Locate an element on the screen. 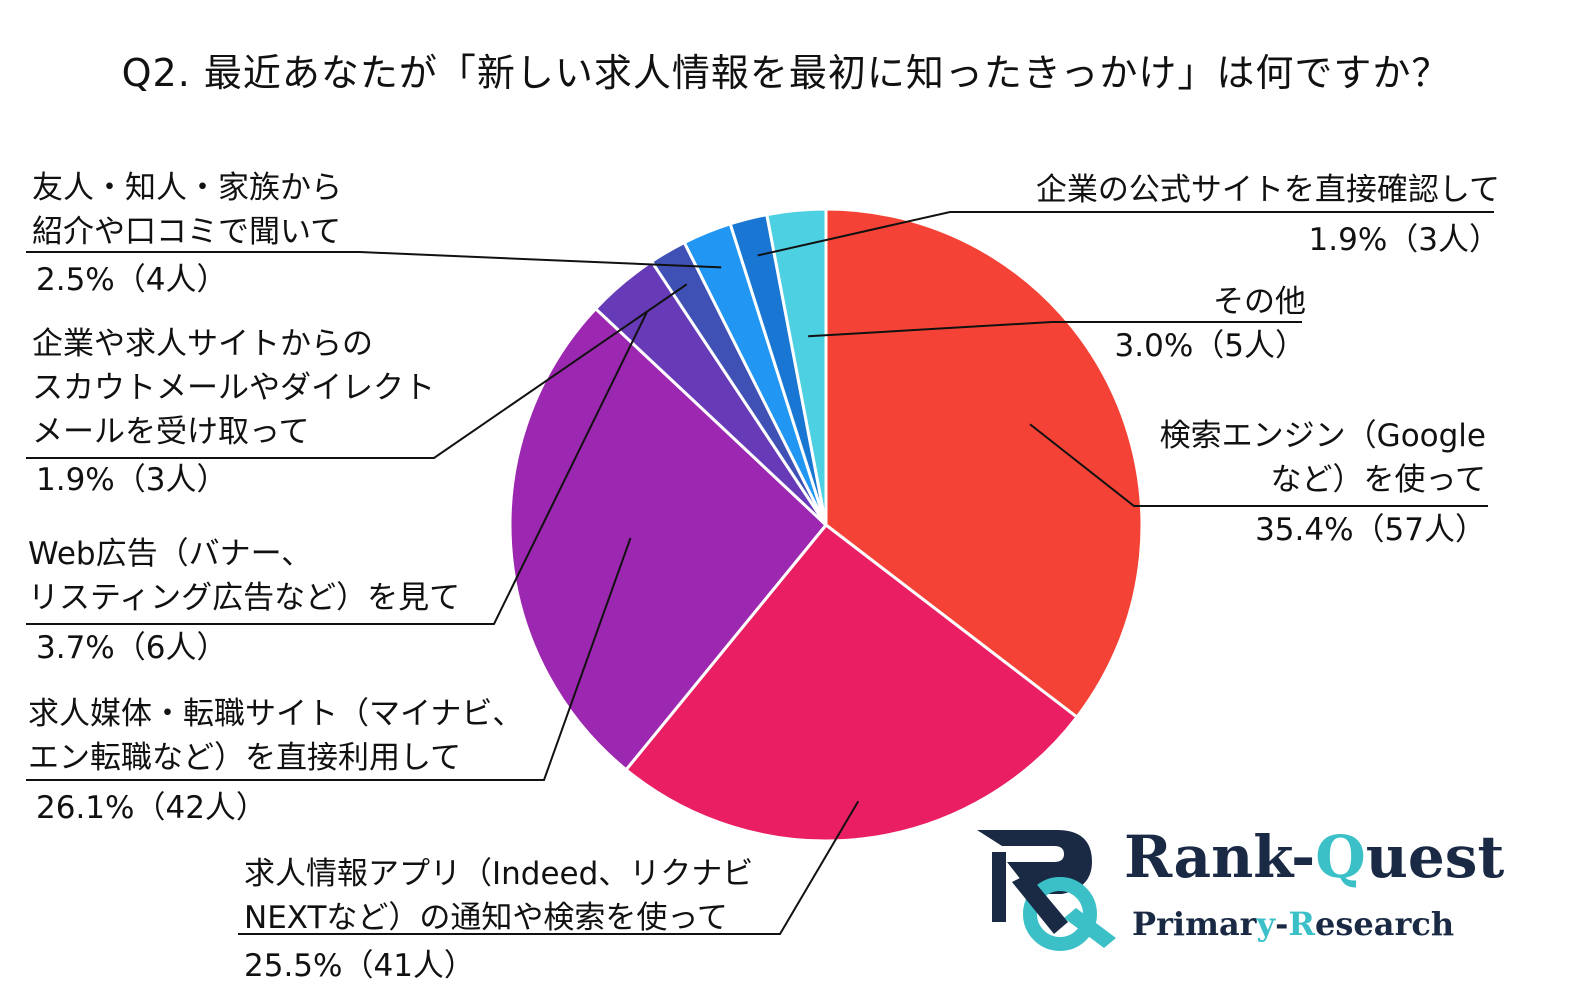 This screenshot has height=990, width=1572. leader-line-job-sites is located at coordinates (329, 659).